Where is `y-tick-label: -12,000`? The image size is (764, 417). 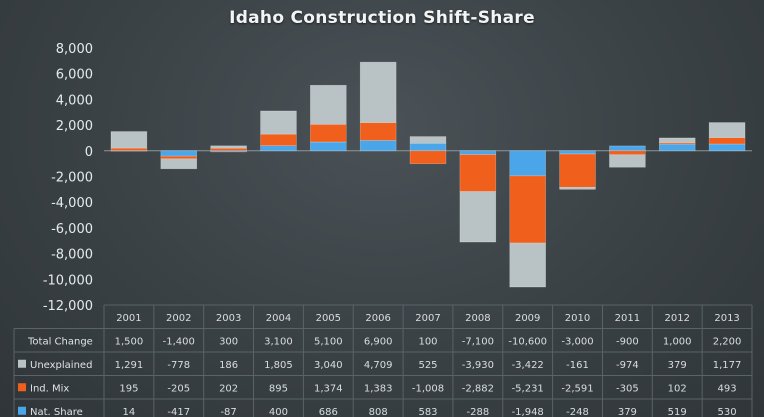 y-tick-label: -12,000 is located at coordinates (68, 306).